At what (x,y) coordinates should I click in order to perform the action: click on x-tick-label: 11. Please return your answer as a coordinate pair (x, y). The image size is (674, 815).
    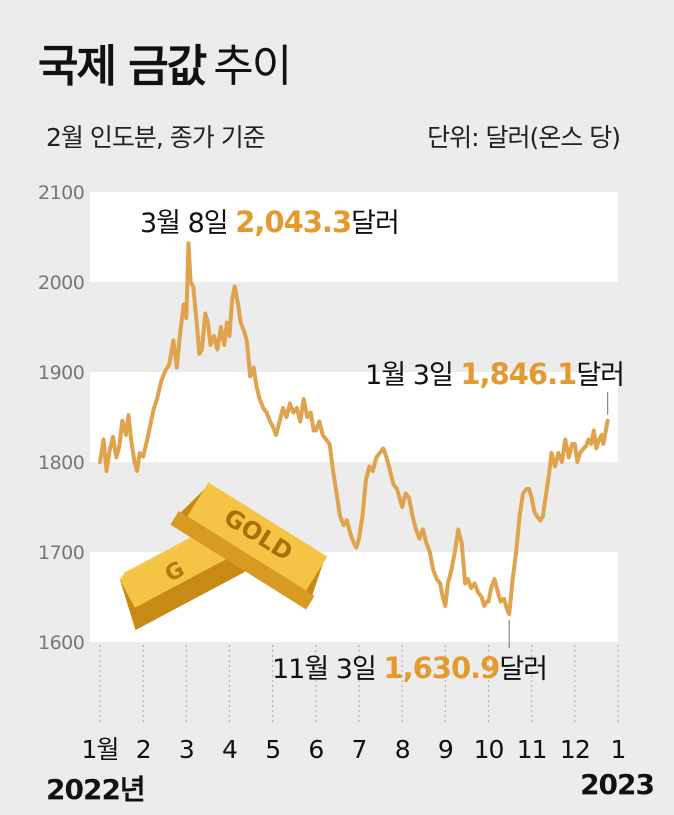
    Looking at the image, I should click on (532, 749).